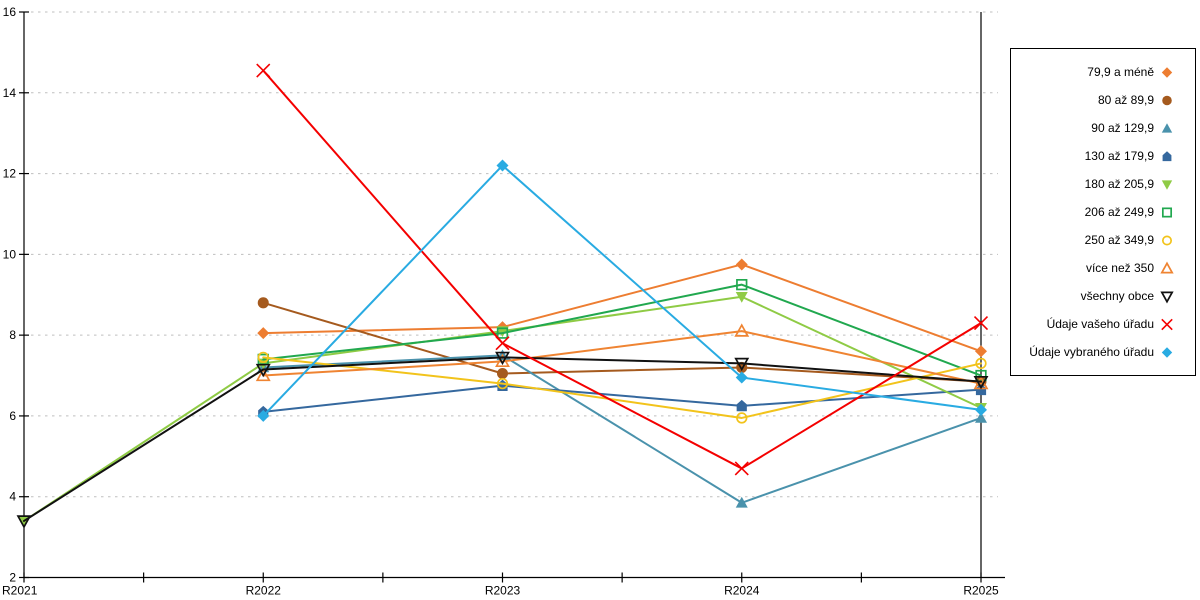  What do you see at coordinates (1120, 72) in the screenshot?
I see `legend-label: 79,9 a méně` at bounding box center [1120, 72].